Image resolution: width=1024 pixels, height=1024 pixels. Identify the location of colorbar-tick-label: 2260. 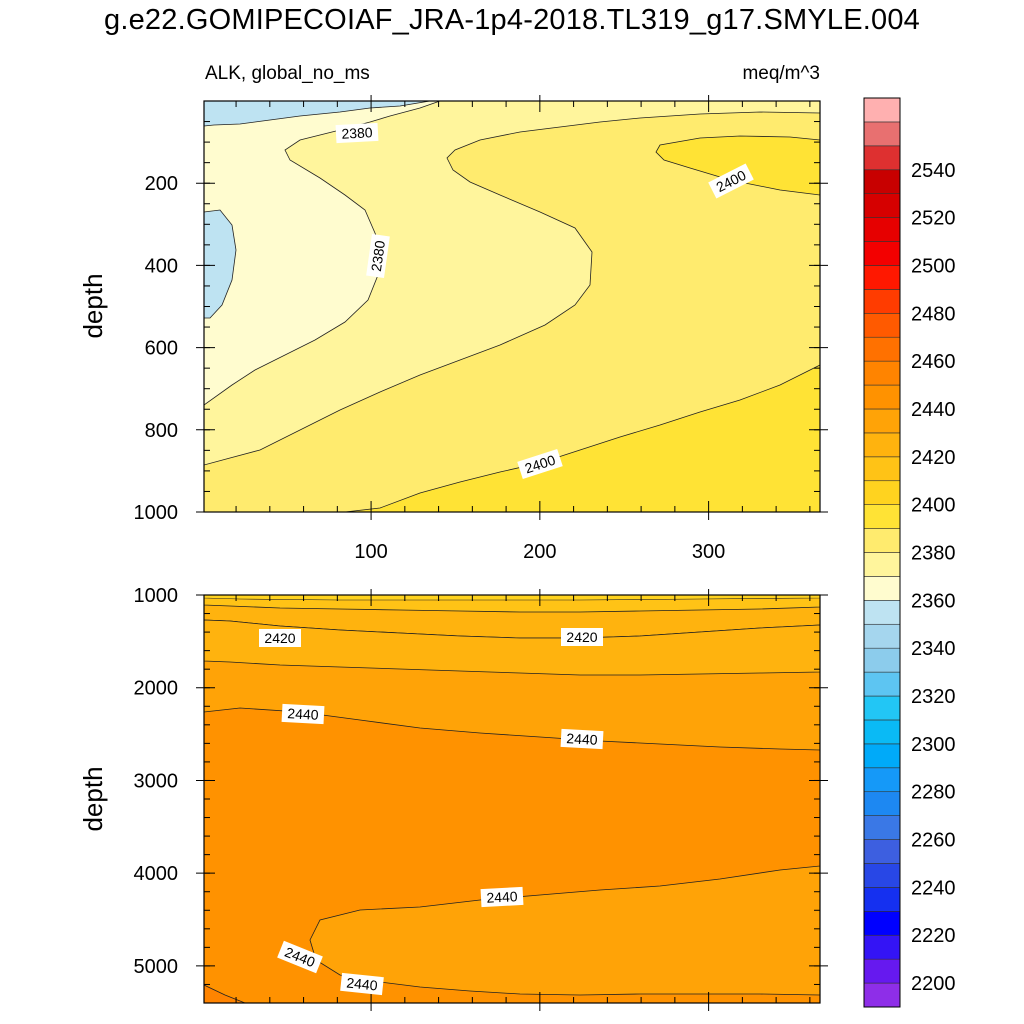
(933, 841).